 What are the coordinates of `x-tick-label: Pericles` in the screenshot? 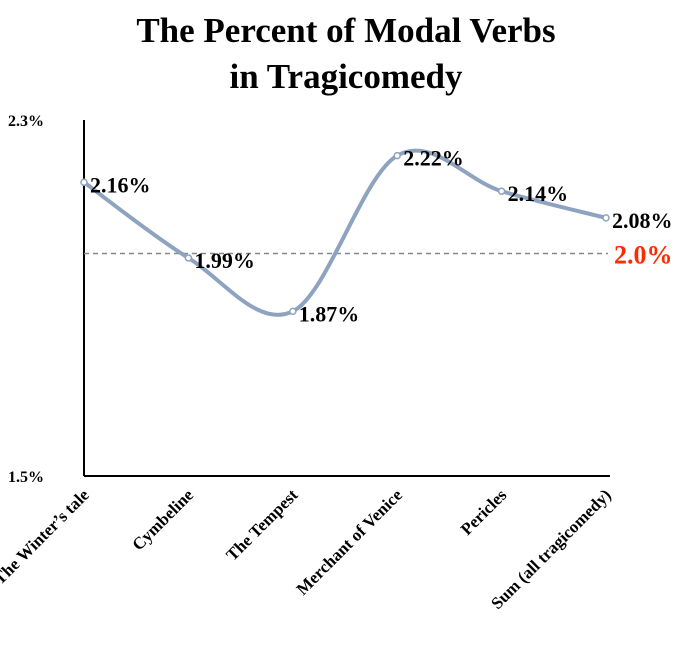 It's located at (484, 512).